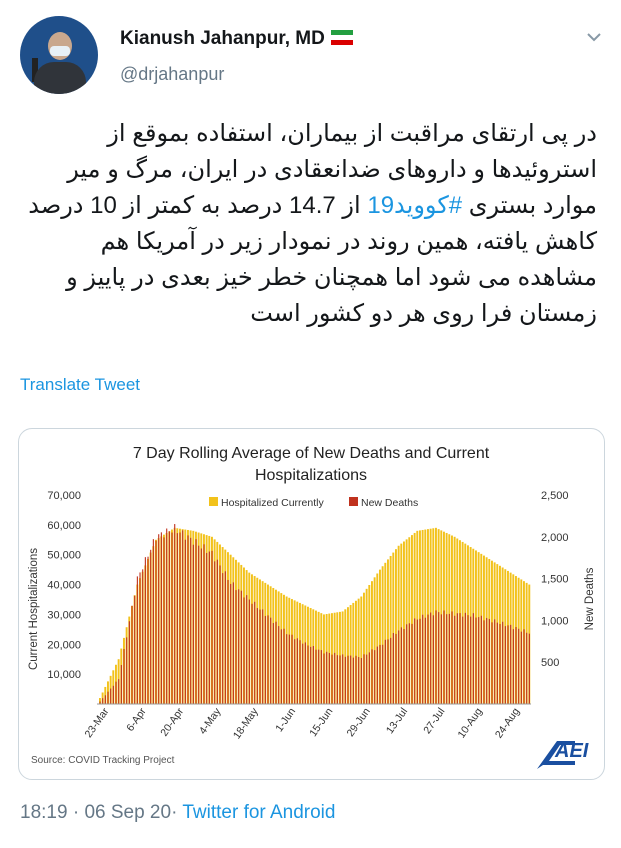  I want to click on hashtag-link: #کووید19, so click(415, 205).